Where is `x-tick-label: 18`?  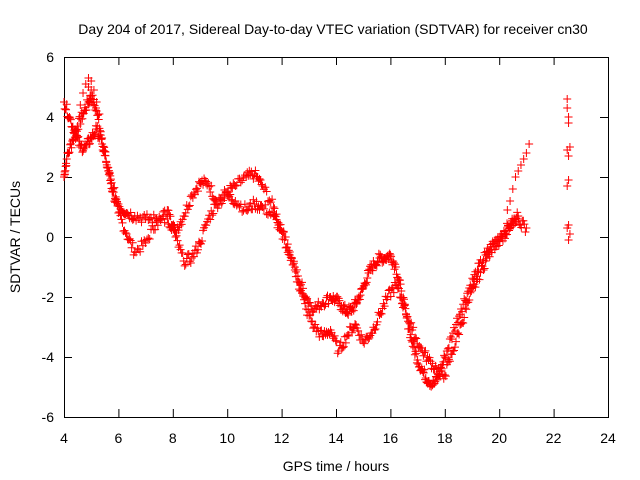
x-tick-label: 18 is located at coordinates (445, 438).